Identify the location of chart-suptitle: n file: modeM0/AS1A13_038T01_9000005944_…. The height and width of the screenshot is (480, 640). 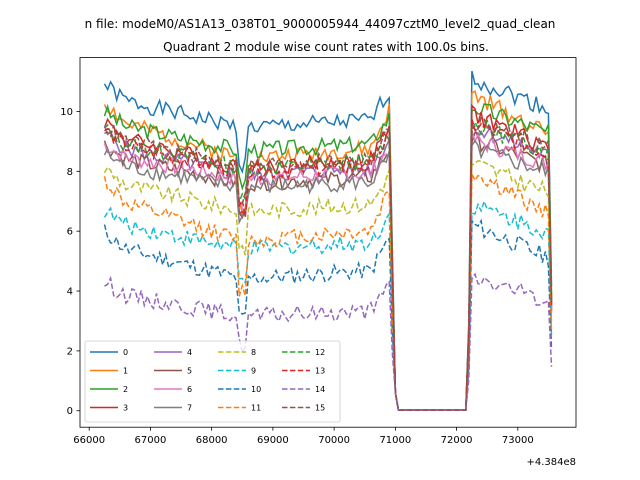
(320, 24).